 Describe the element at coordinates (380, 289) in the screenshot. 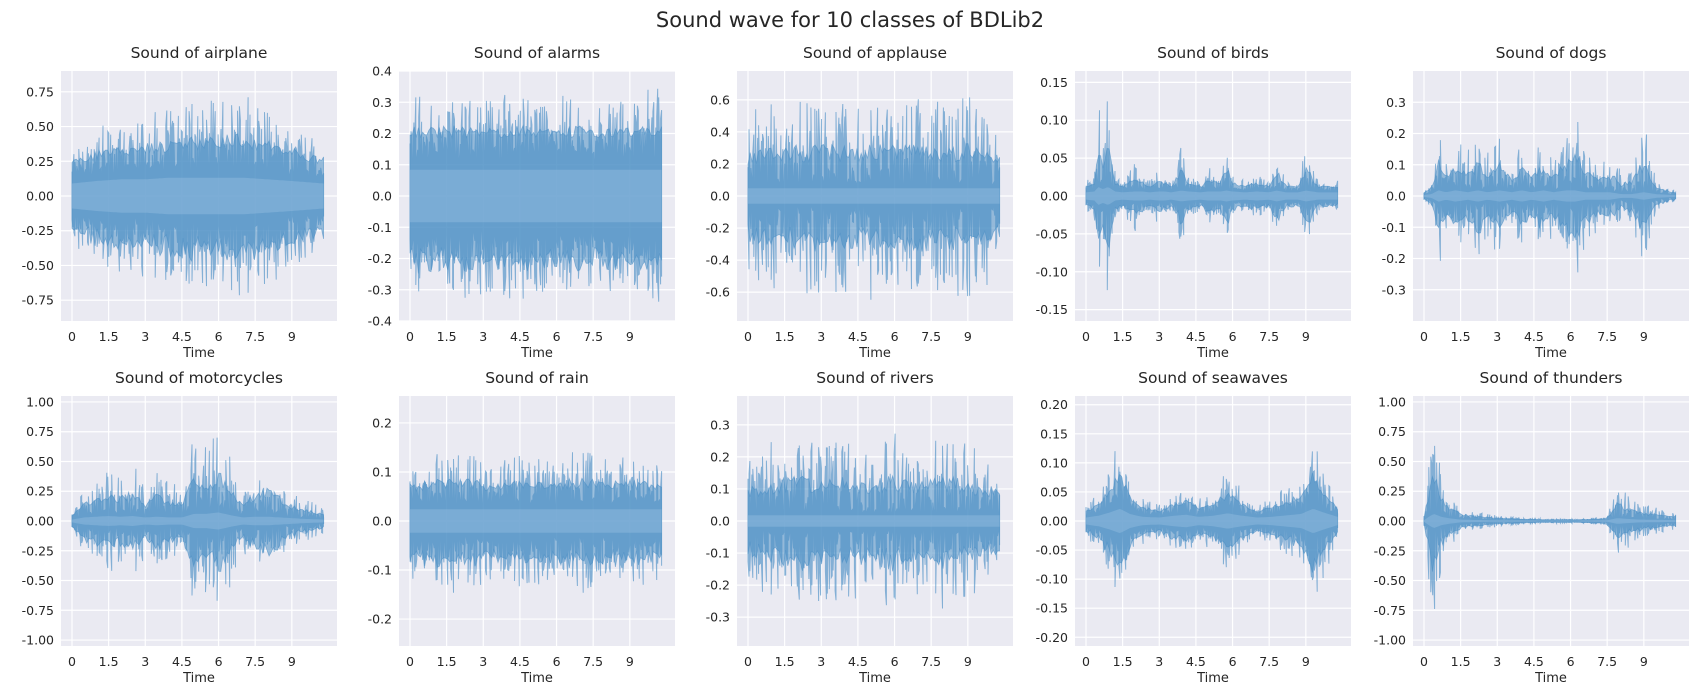

I see `y-tick-label: -0.3` at that location.